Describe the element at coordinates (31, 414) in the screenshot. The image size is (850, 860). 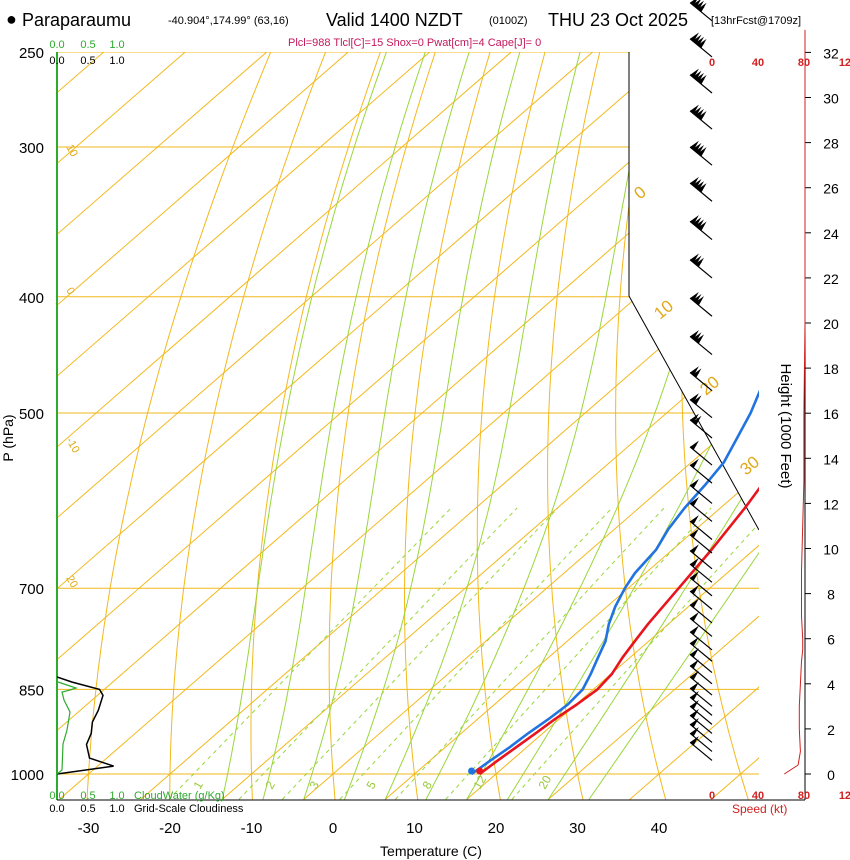
I see `pressure-tick-label: 500` at that location.